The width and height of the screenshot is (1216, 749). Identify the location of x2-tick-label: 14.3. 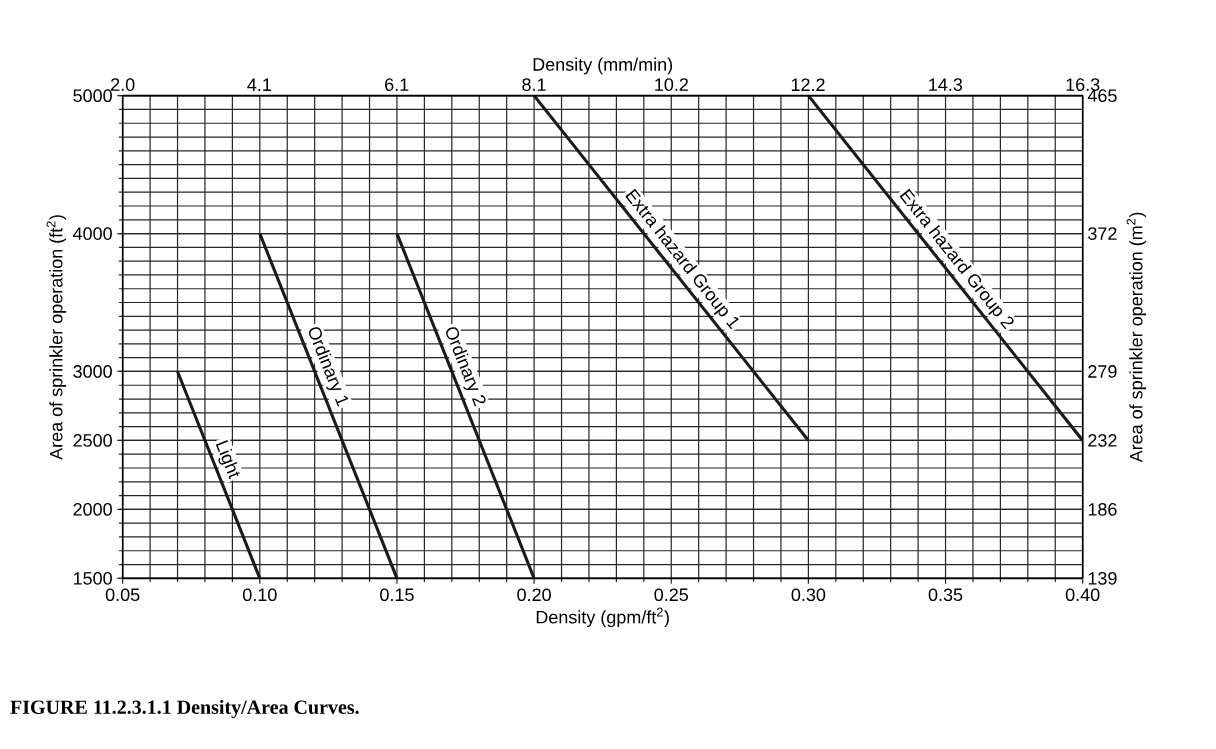
(946, 84).